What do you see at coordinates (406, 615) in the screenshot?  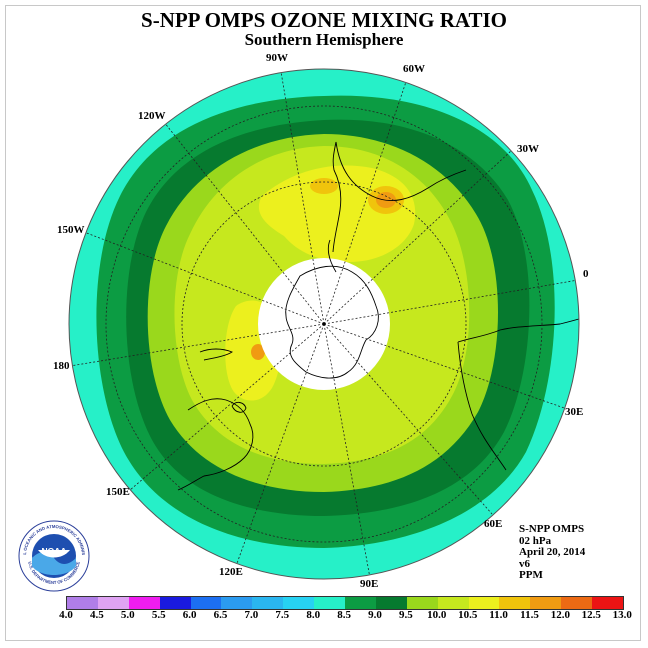 I see `colorbar-tick-label: 9.5` at bounding box center [406, 615].